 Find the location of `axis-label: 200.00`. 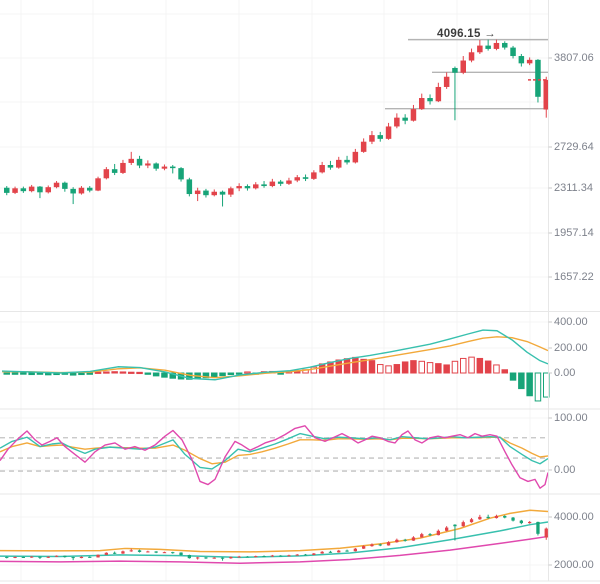

axis-label: 200.00 is located at coordinates (571, 348).